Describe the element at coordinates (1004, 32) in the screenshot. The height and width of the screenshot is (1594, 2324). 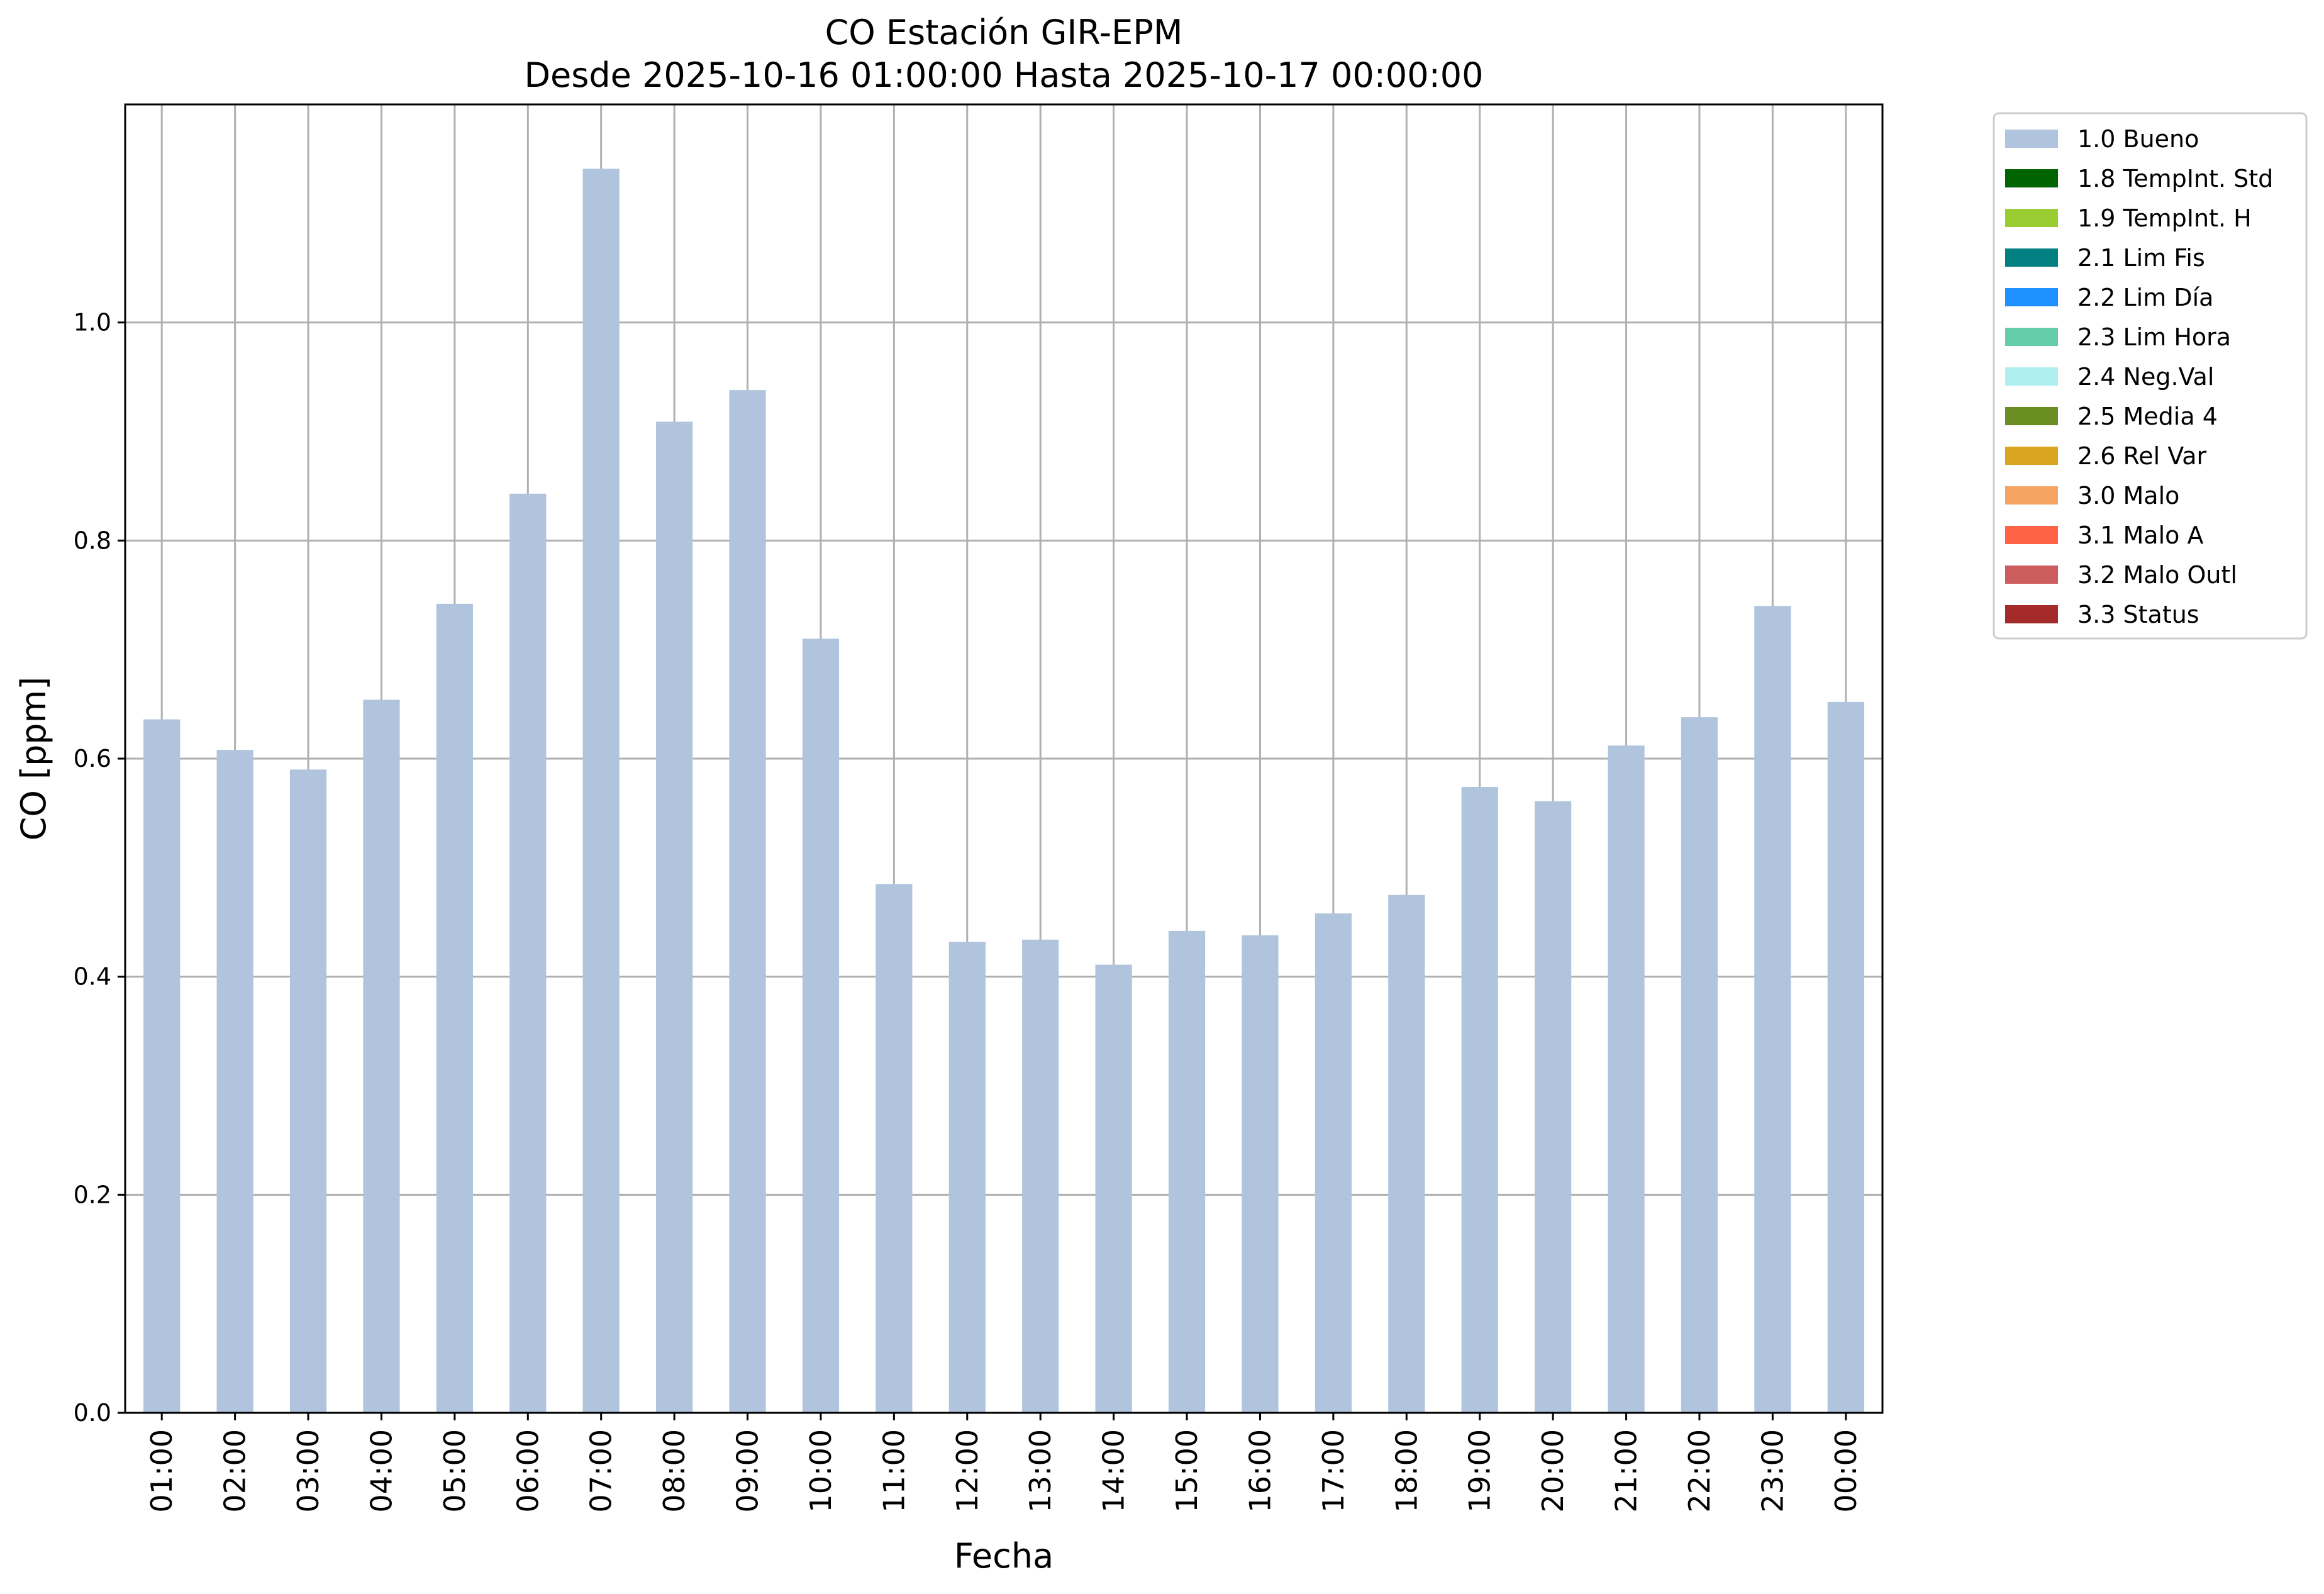
I see `chart-title-line1: CO Estación GIR-EPM` at that location.